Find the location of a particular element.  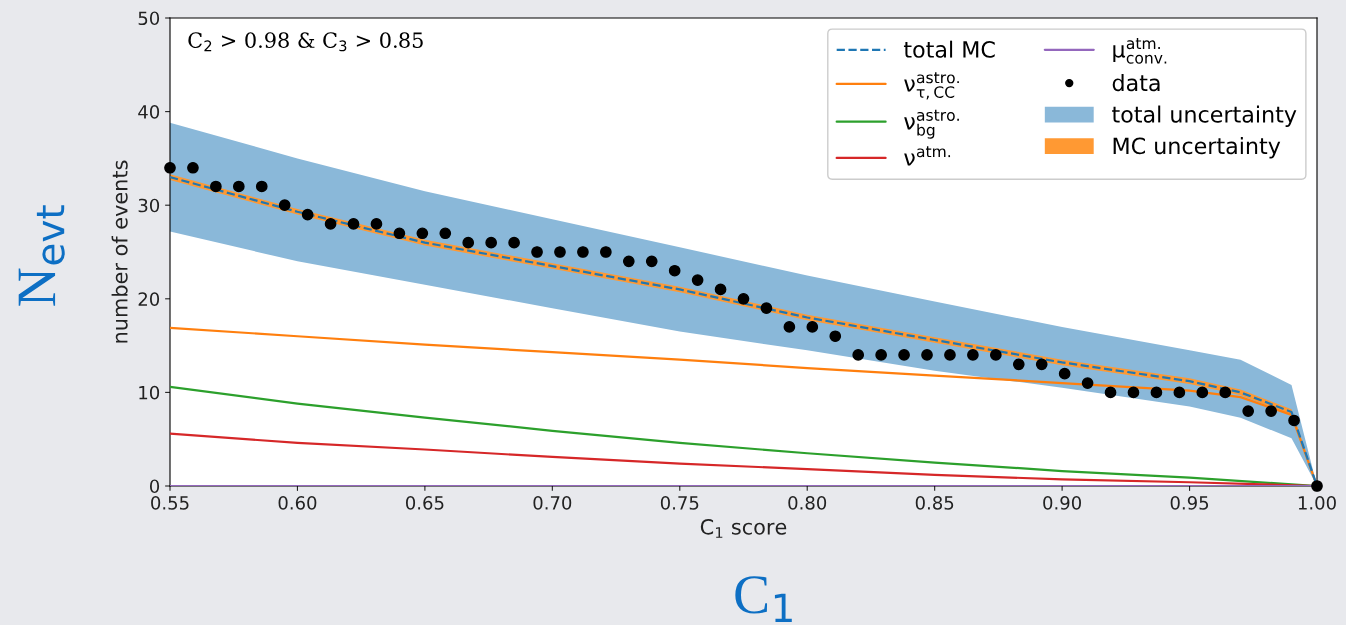

y-axis-title: number of events is located at coordinates (119, 251).